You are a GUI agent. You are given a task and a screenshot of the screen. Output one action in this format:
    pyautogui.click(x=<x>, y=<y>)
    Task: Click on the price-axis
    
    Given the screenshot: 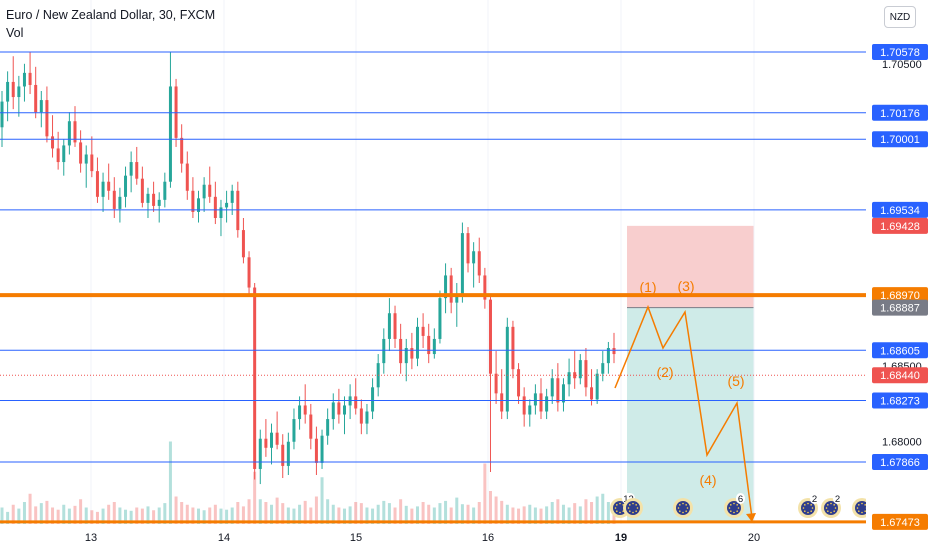 What is the action you would take?
    pyautogui.click(x=899, y=262)
    